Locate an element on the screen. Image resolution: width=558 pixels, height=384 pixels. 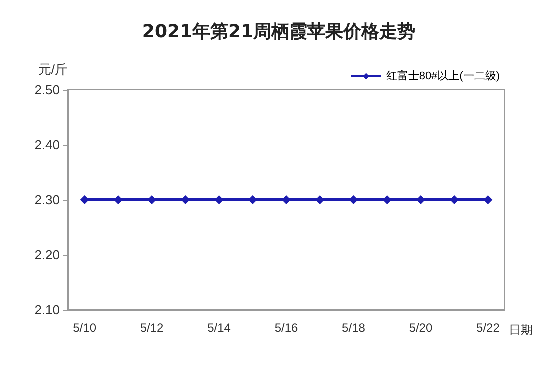
y-tick-label: 2.30 is located at coordinates (47, 200).